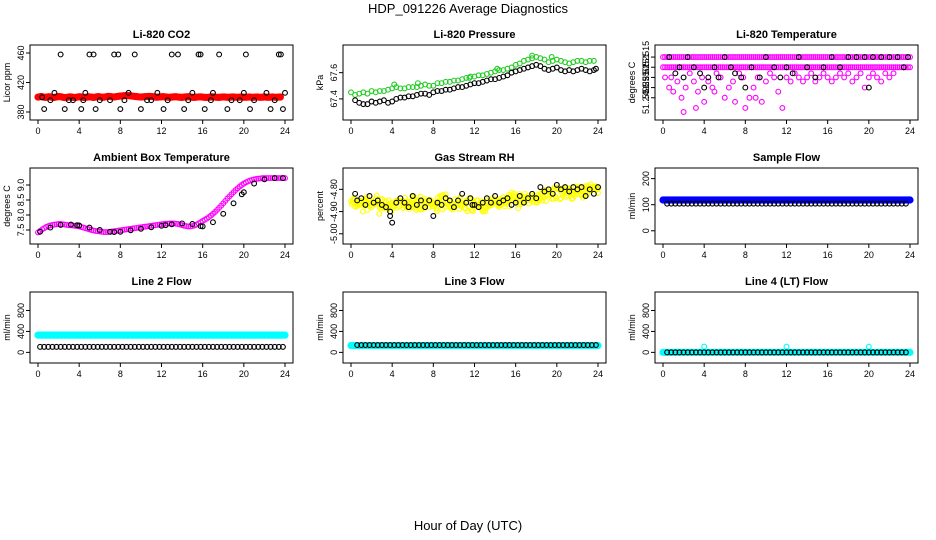 The image size is (936, 540). Describe the element at coordinates (21, 185) in the screenshot. I see `y-tick-label: 9.0` at that location.